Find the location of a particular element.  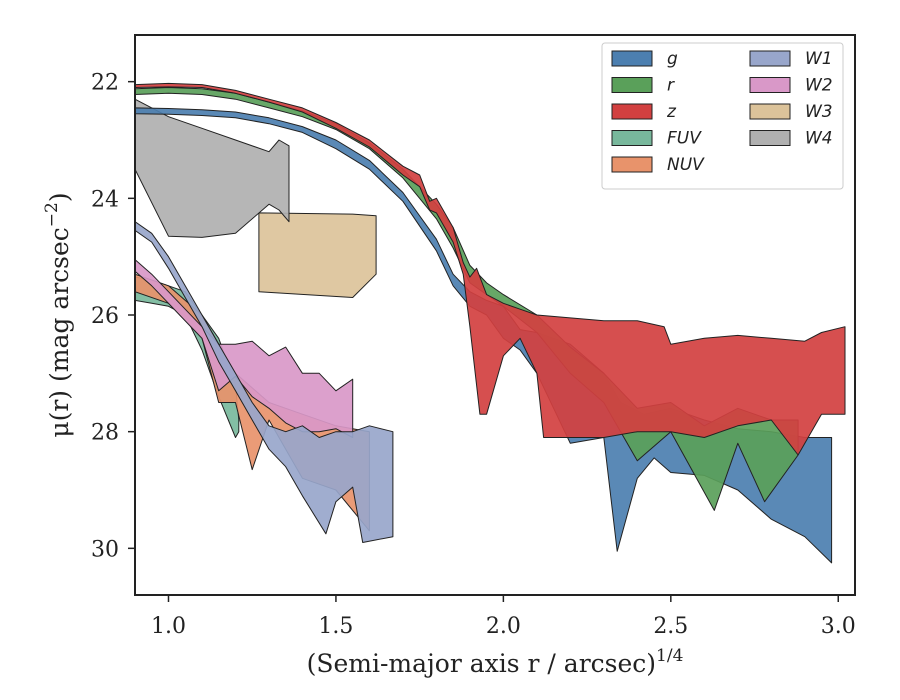

x-tick-label: 2.5 is located at coordinates (670, 626).